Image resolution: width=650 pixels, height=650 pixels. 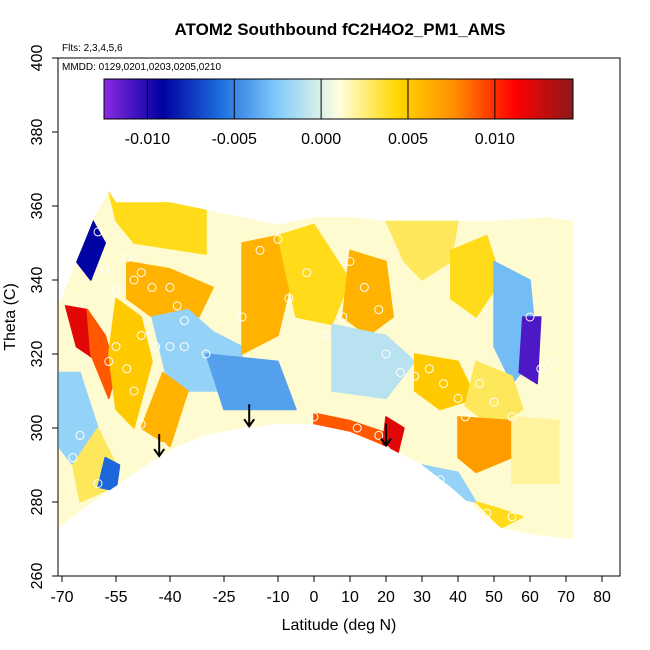 I want to click on x-tick-label: -70, so click(x=61, y=597).